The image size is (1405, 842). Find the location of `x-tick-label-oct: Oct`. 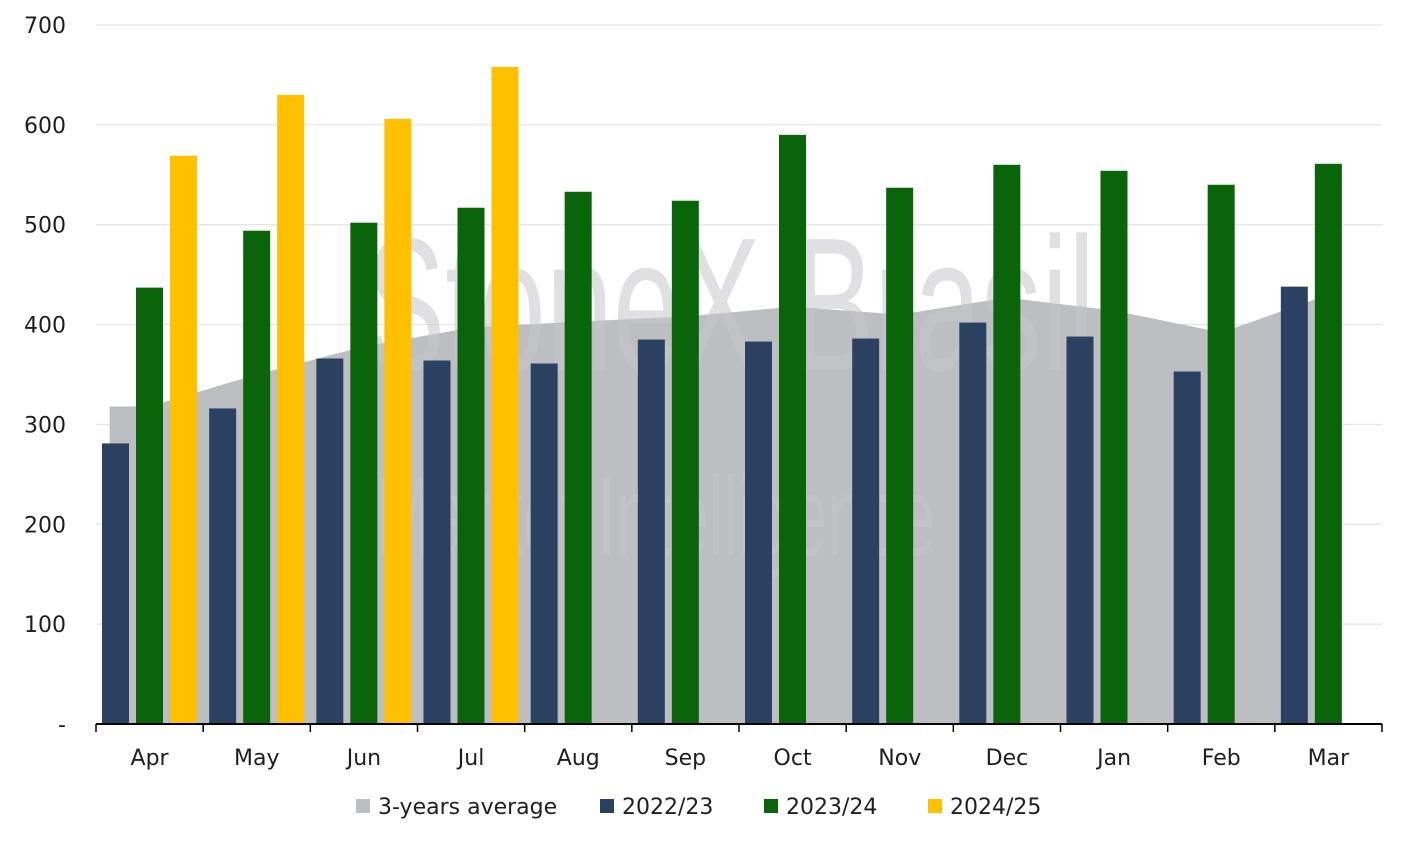

x-tick-label-oct: Oct is located at coordinates (793, 758).